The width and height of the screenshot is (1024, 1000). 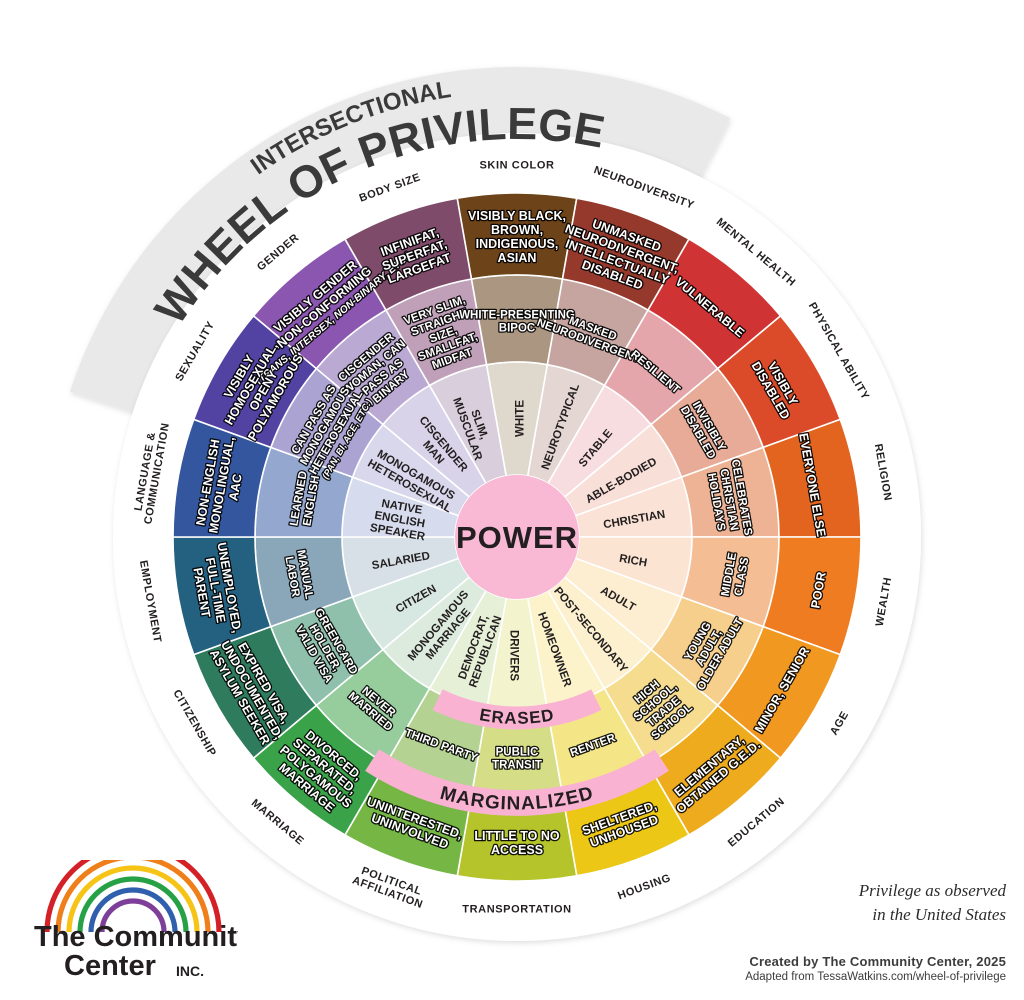 What do you see at coordinates (517, 316) in the screenshot?
I see `segment-label-line: WHITE-PRESENTING` at bounding box center [517, 316].